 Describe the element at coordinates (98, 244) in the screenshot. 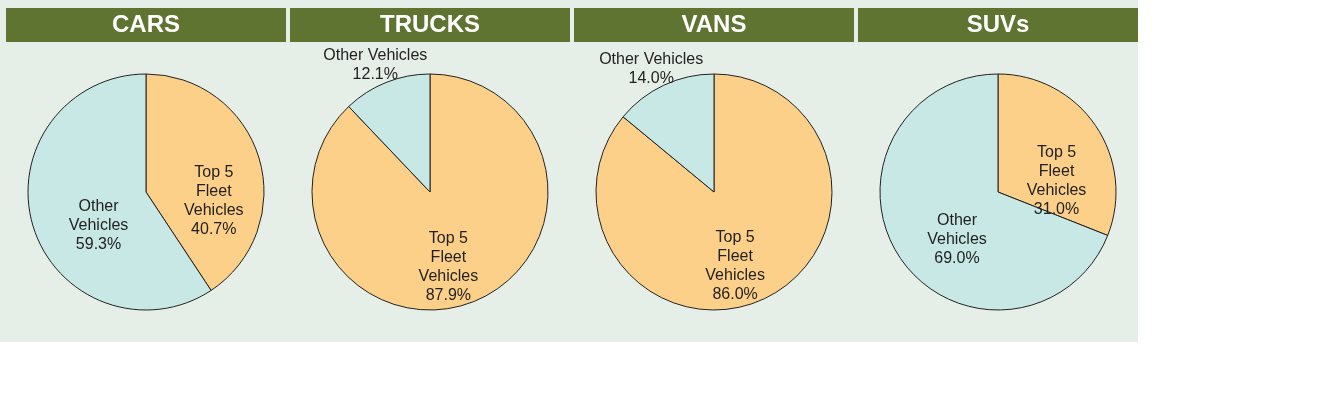

I see `data-label: 59.3%` at that location.